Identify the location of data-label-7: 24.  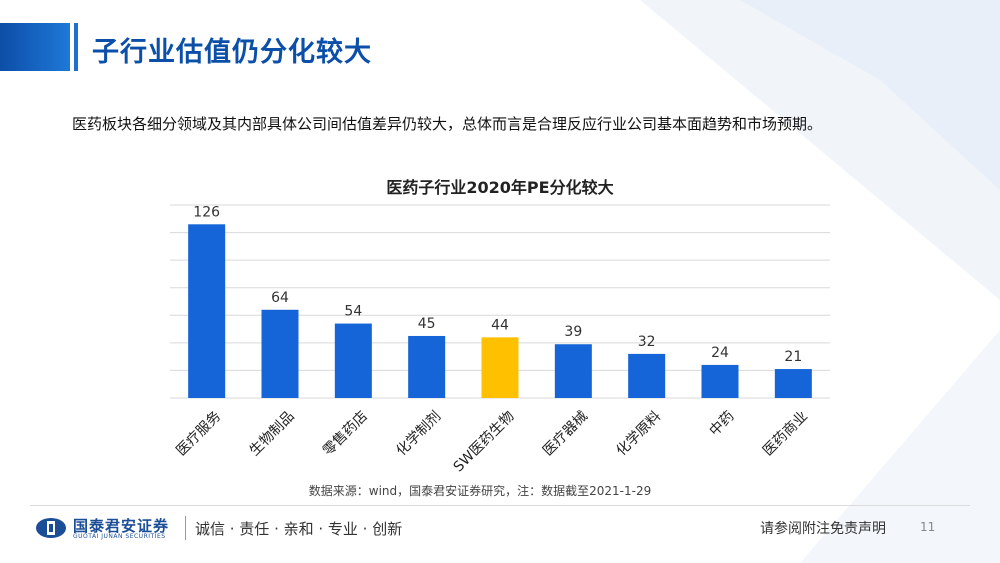
(720, 353).